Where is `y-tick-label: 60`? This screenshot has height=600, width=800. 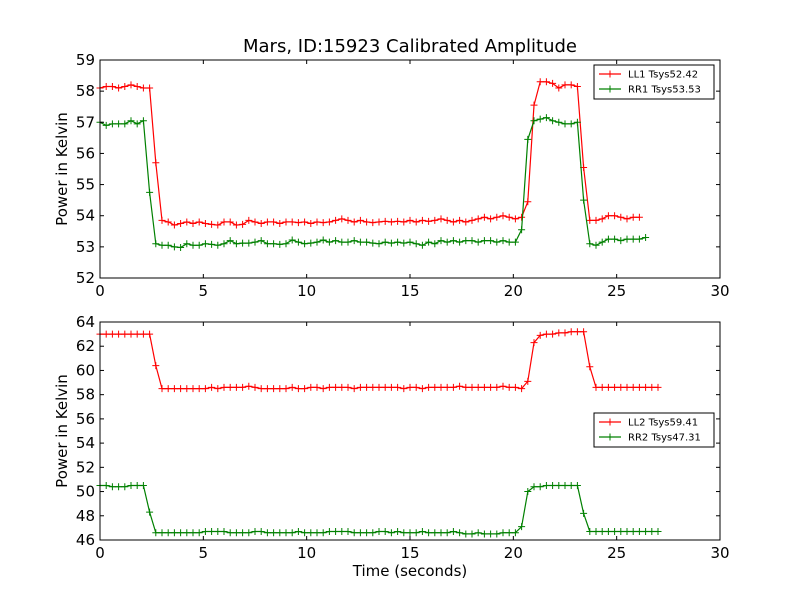 y-tick-label: 60 is located at coordinates (85, 370).